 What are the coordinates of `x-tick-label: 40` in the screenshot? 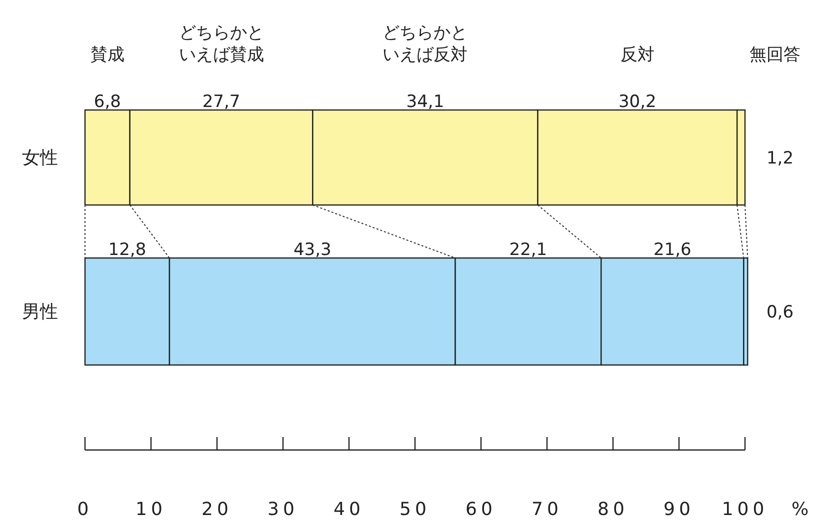 It's located at (349, 509).